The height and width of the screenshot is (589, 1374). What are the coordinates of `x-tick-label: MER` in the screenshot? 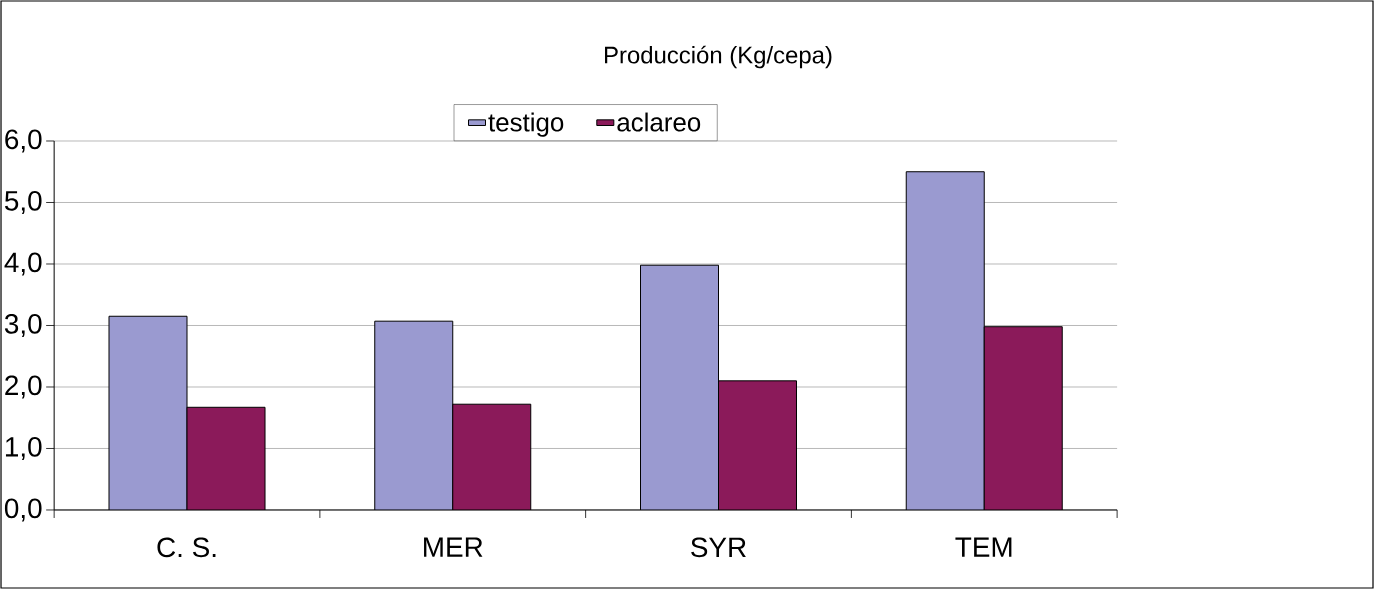 It's located at (453, 547).